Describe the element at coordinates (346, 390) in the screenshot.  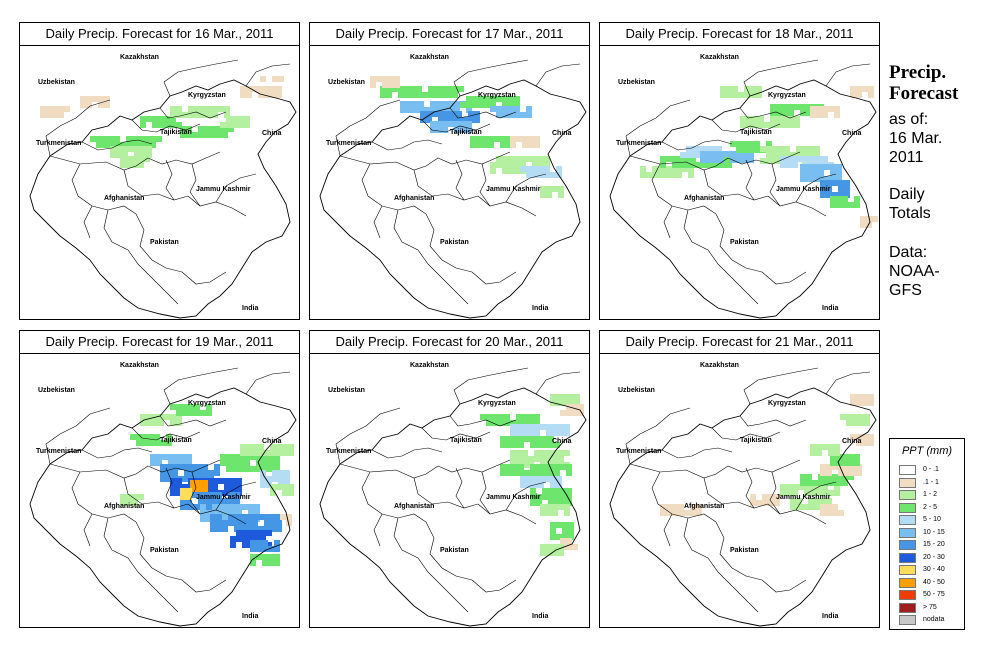
I see `label-uzbekistan: Uzbekistan` at that location.